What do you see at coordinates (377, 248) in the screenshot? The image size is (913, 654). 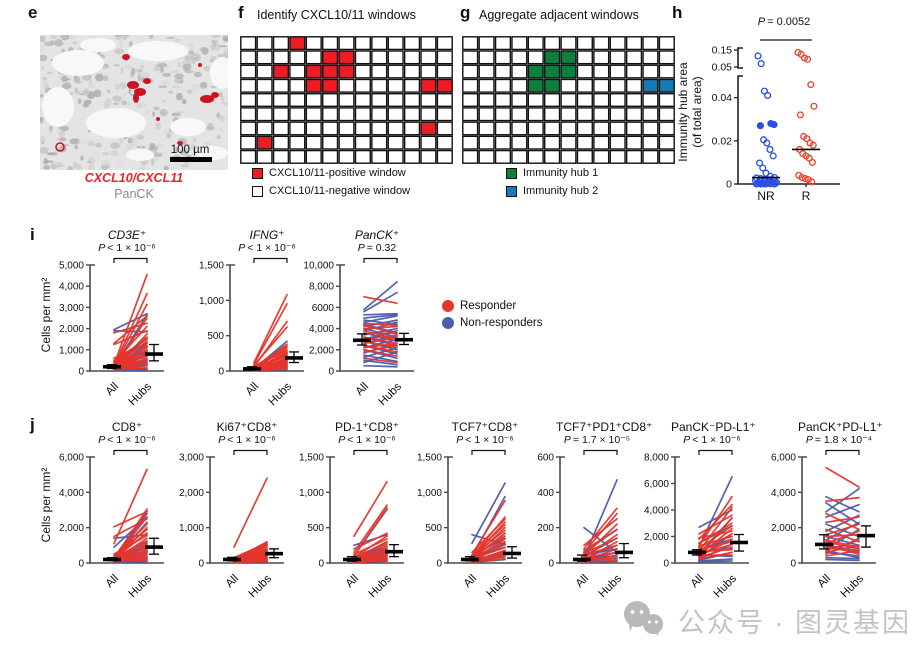 I see `p-value: P = 0.32` at bounding box center [377, 248].